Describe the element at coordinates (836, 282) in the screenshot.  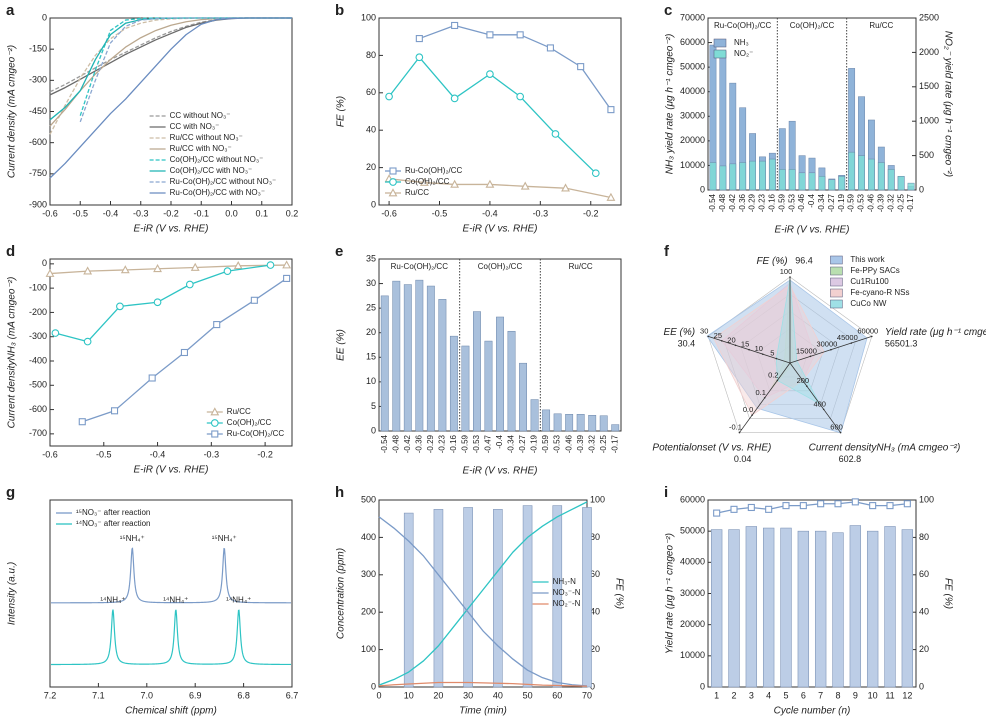
I see `legend-swatch` at that location.